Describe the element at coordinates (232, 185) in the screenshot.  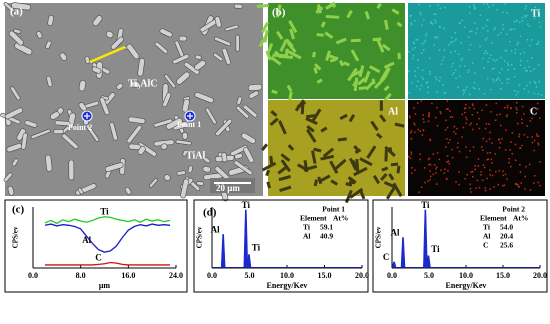
I see `scale-box` at that location.